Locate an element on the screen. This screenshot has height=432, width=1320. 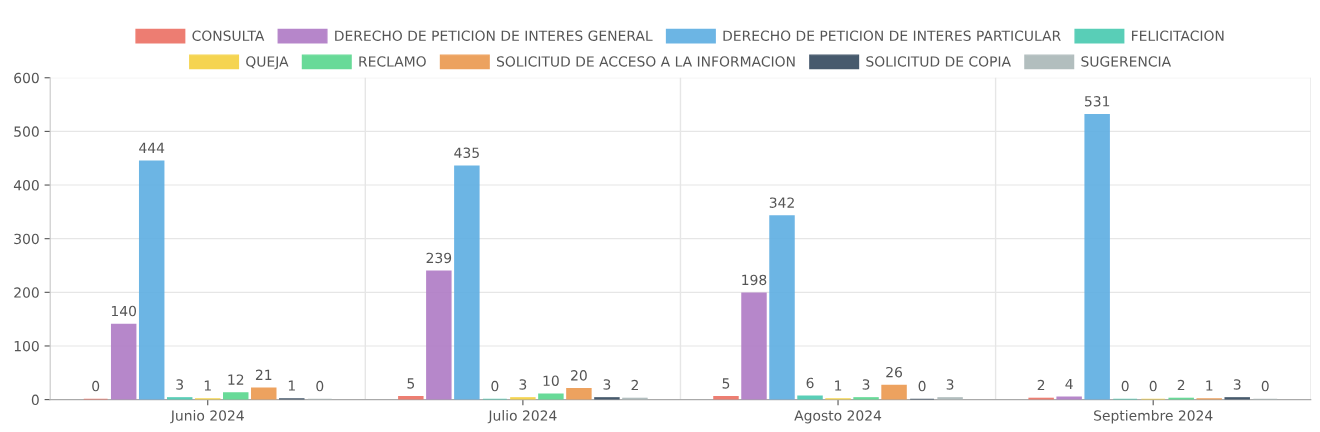
legend-label: SOLICITUD DE COPIA is located at coordinates (938, 61).